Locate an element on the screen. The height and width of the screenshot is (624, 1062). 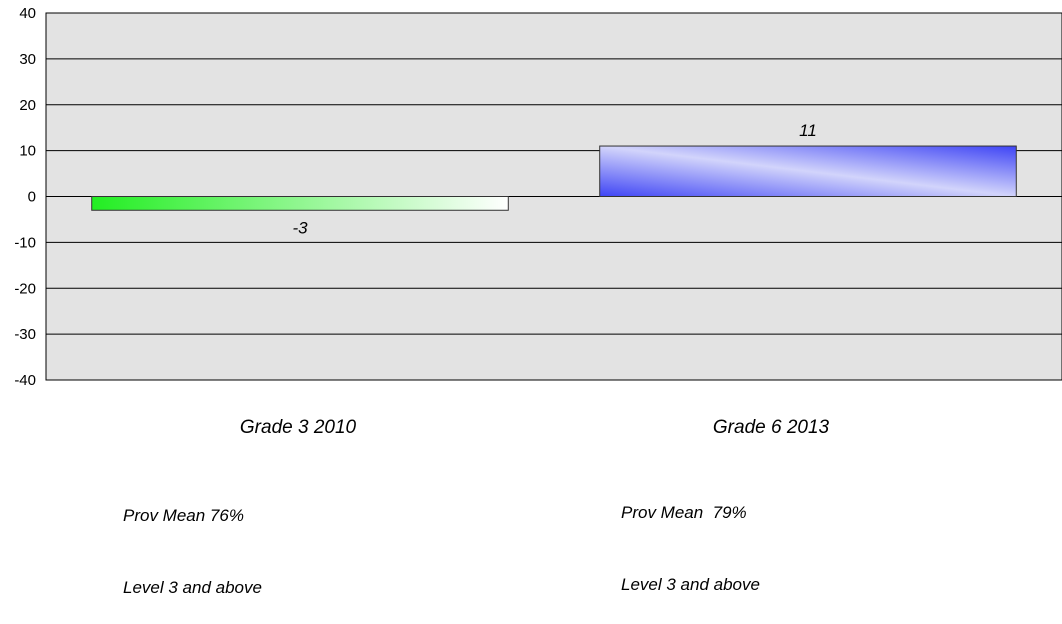
y-tick-label: -10 is located at coordinates (25, 242).